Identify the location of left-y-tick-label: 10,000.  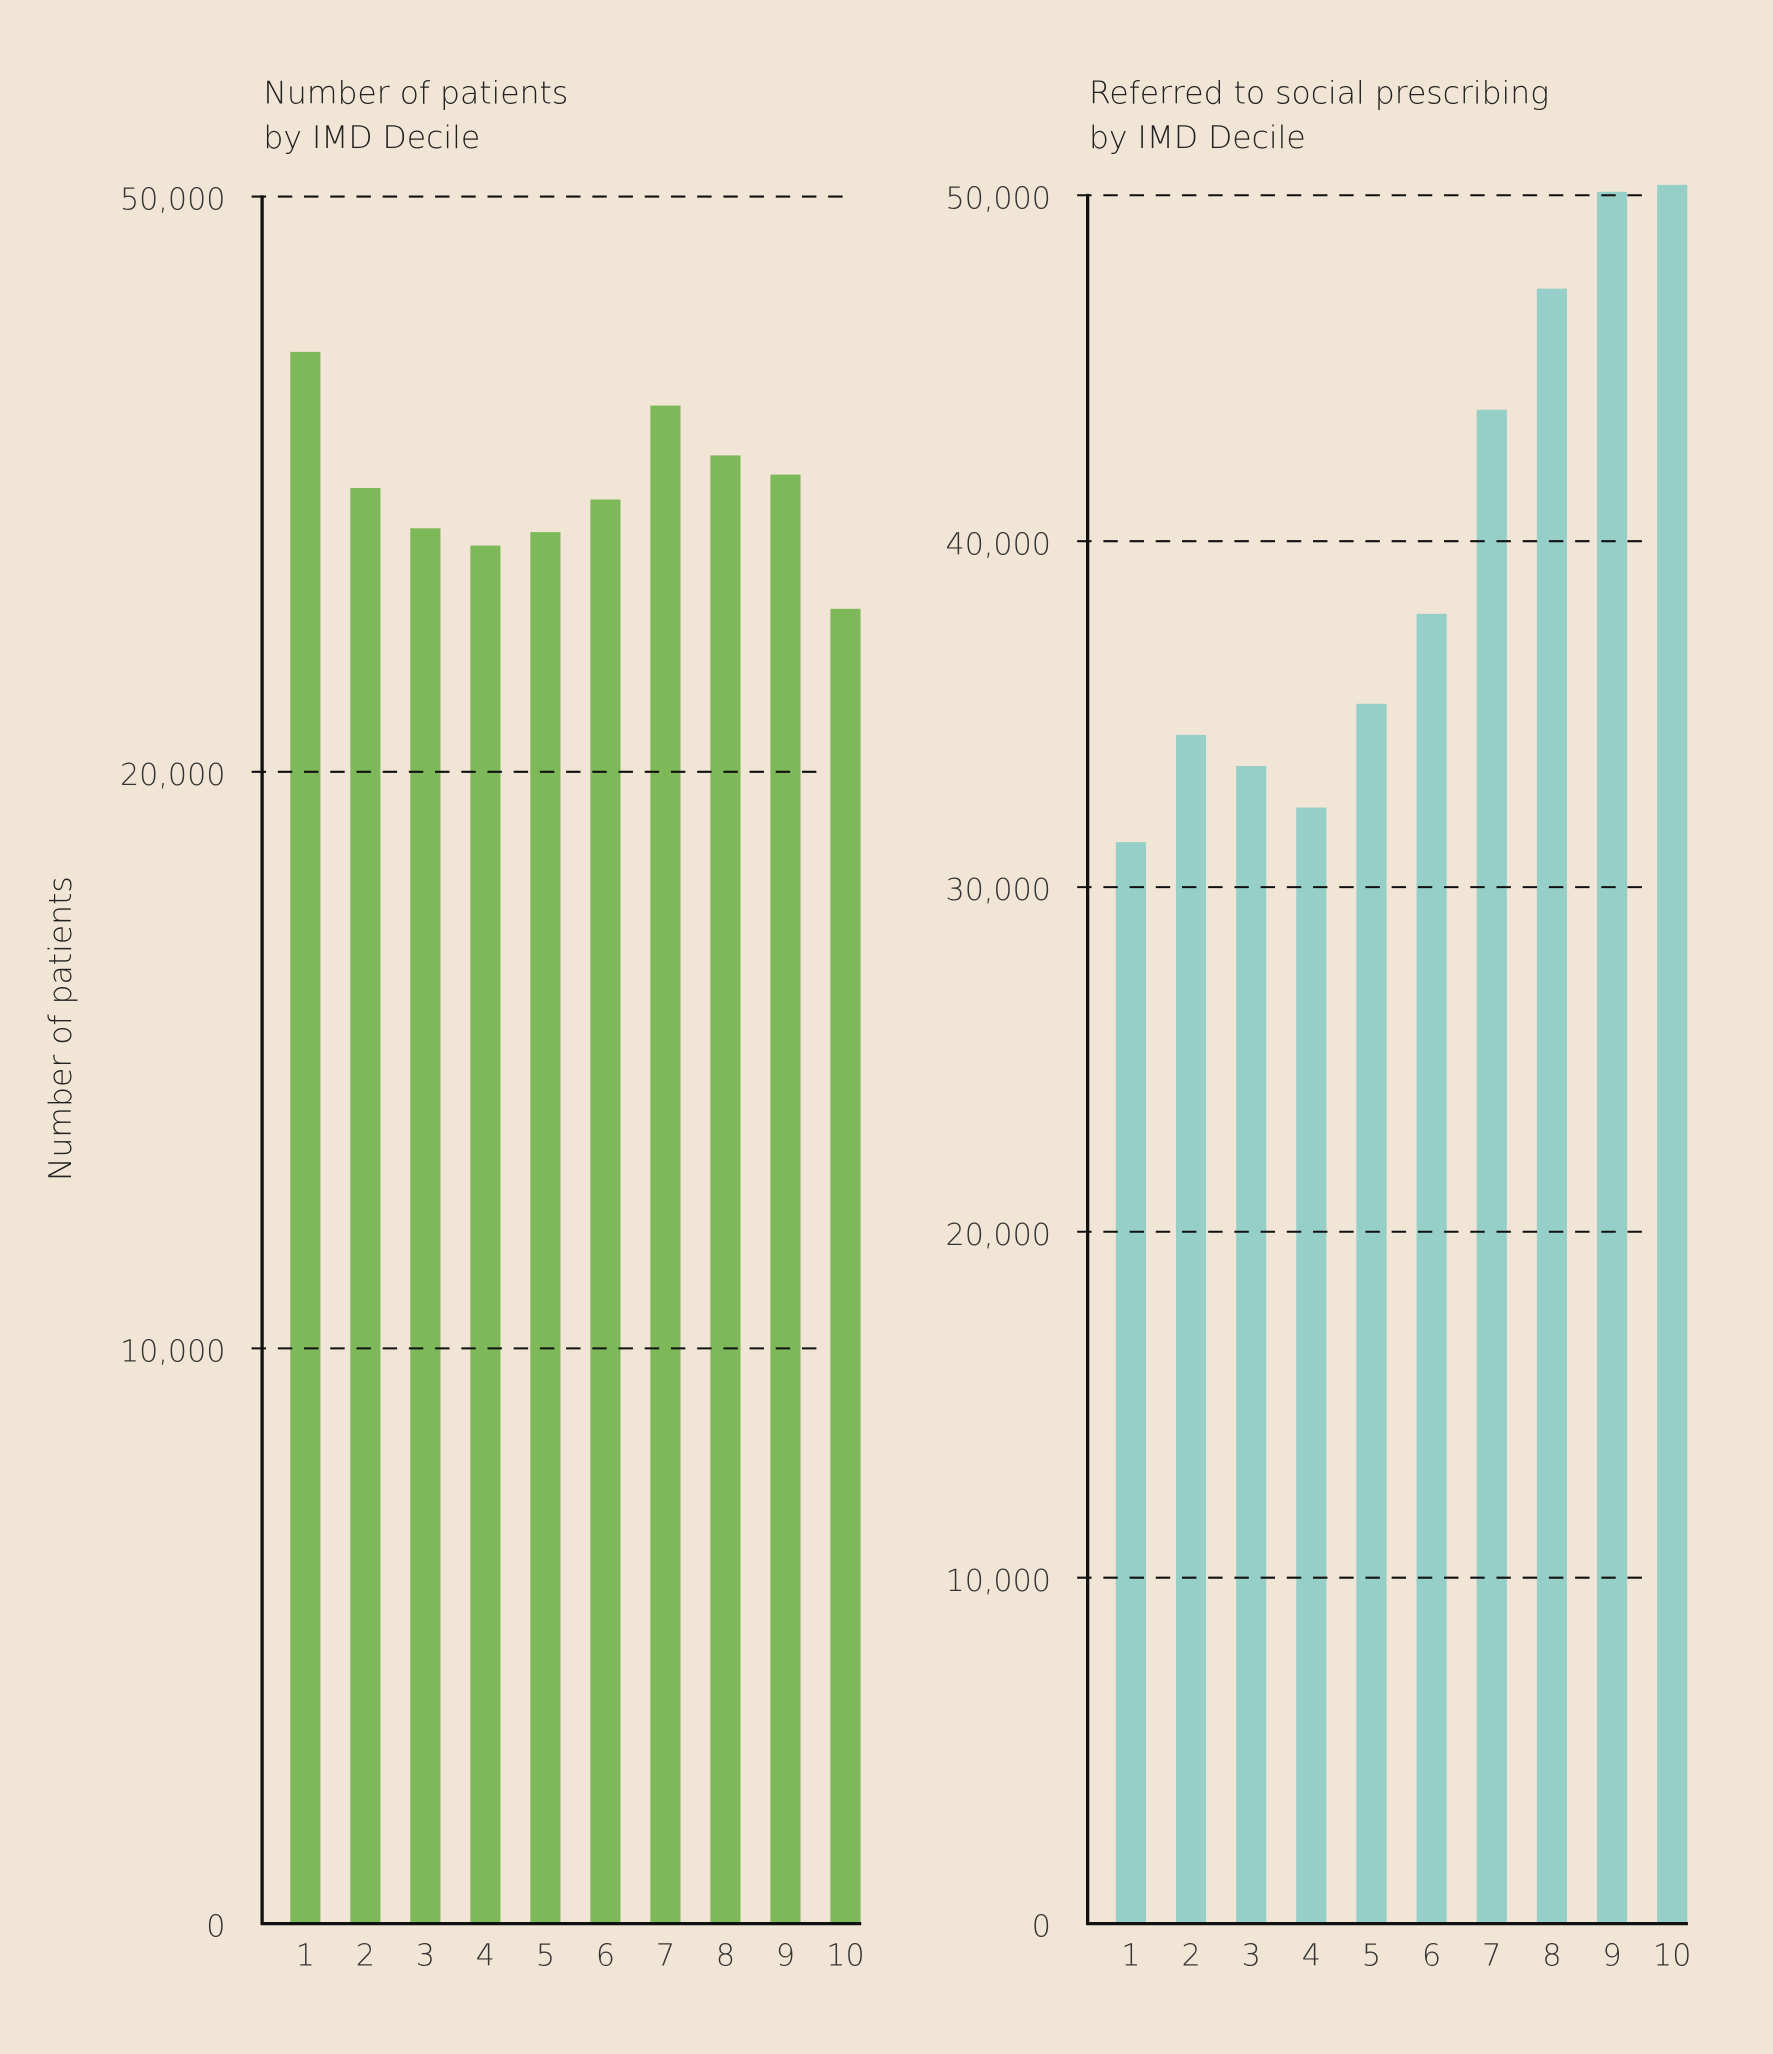
(172, 1351).